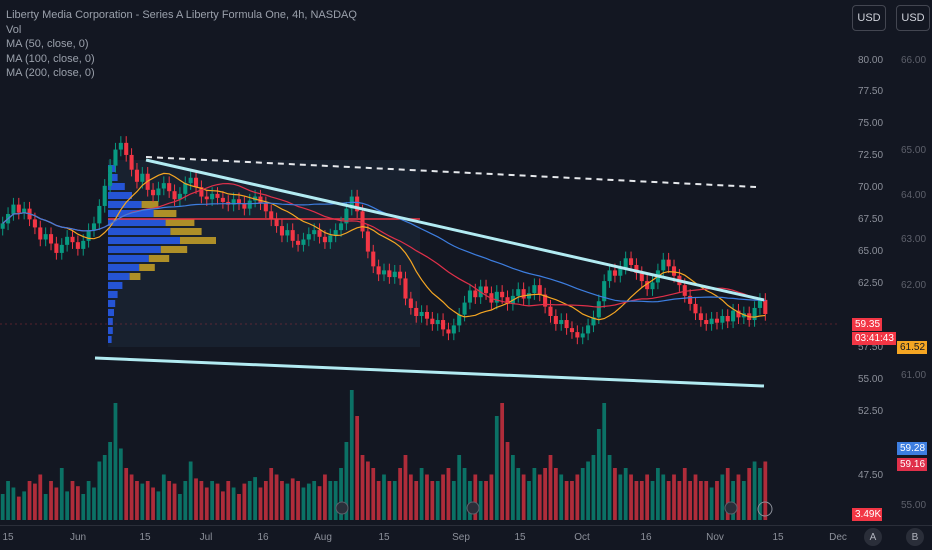 The width and height of the screenshot is (932, 550). Describe the element at coordinates (14, 29) in the screenshot. I see `legend-volume: Vol` at that location.